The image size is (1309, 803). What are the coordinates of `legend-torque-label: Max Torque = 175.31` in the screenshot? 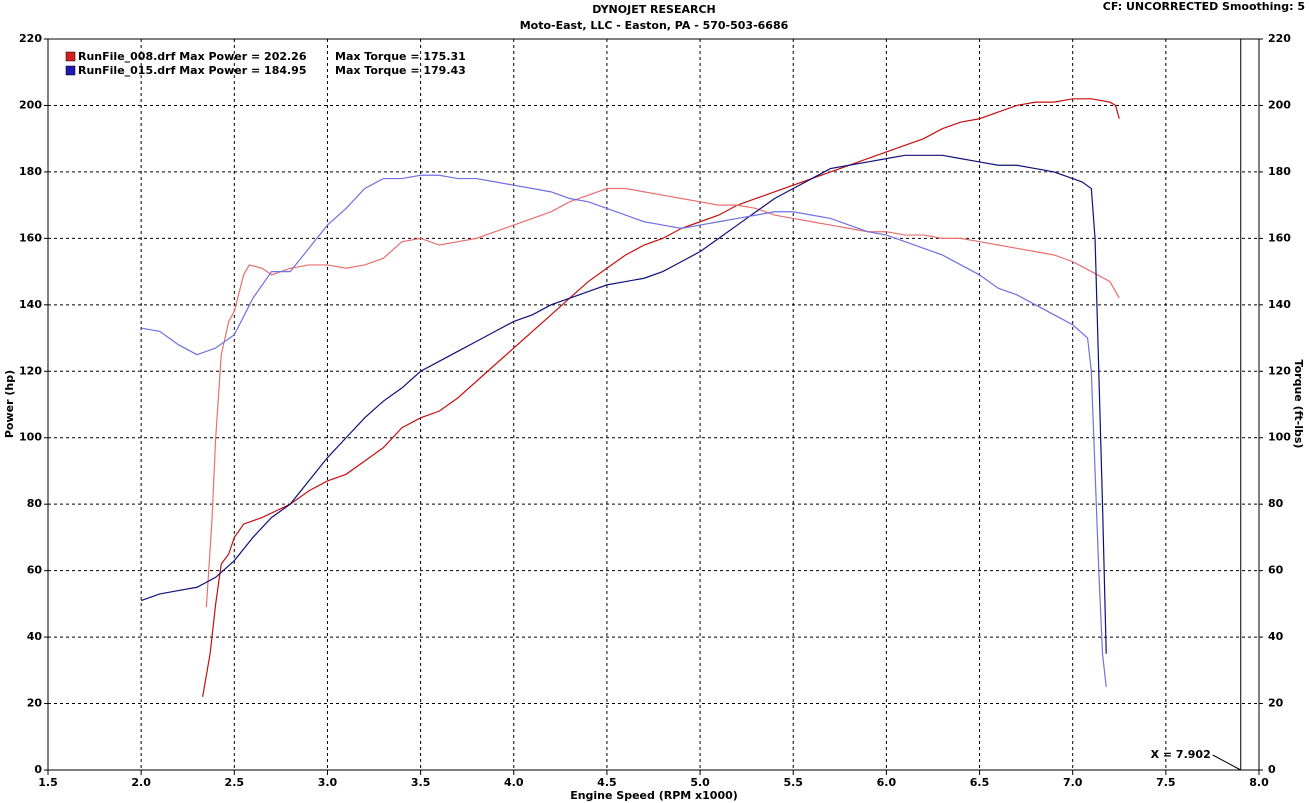 It's located at (400, 56).